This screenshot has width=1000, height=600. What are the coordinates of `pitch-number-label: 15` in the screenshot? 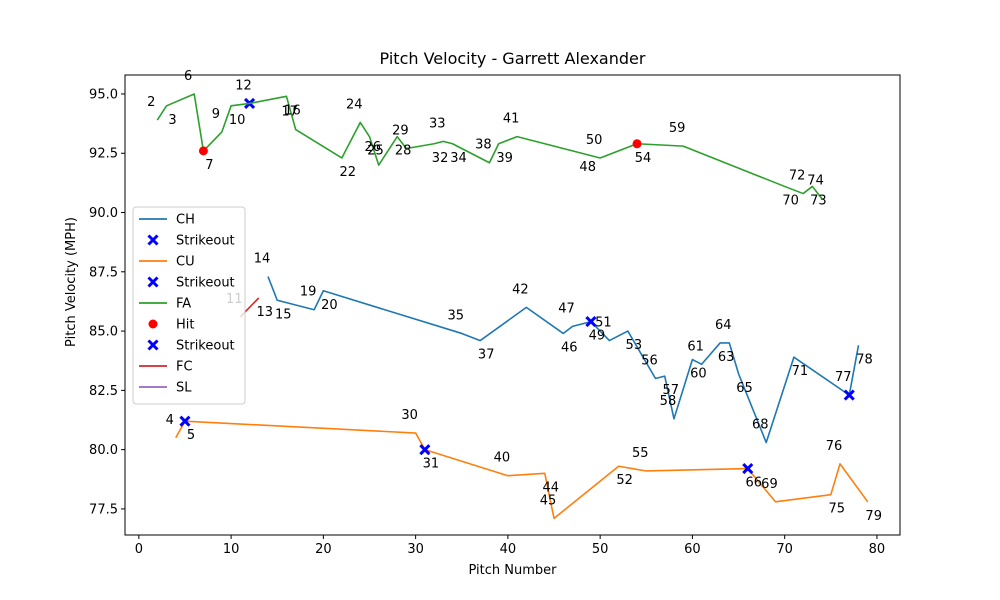 It's located at (283, 314).